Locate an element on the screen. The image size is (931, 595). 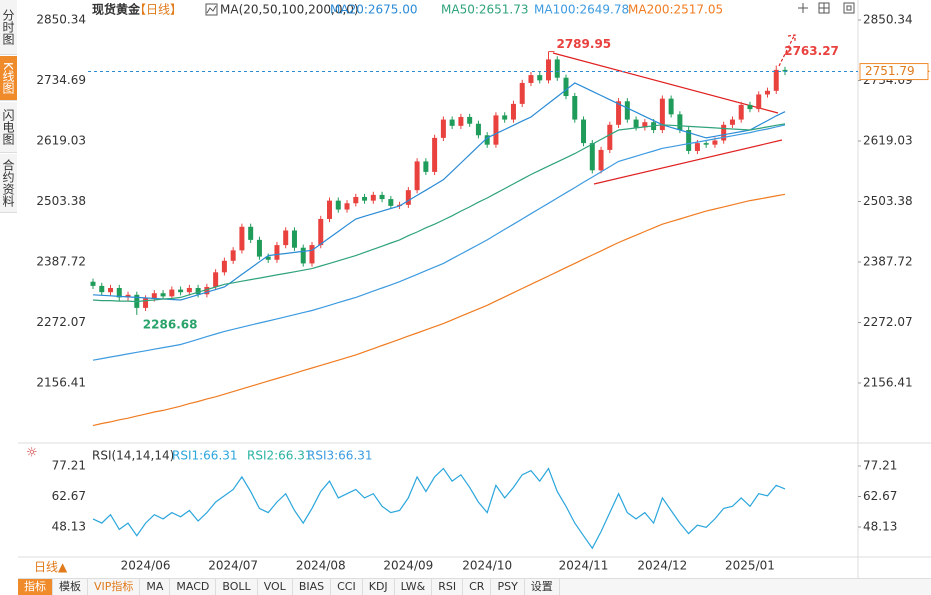
chart-title: 现货黄金 is located at coordinates (116, 9).